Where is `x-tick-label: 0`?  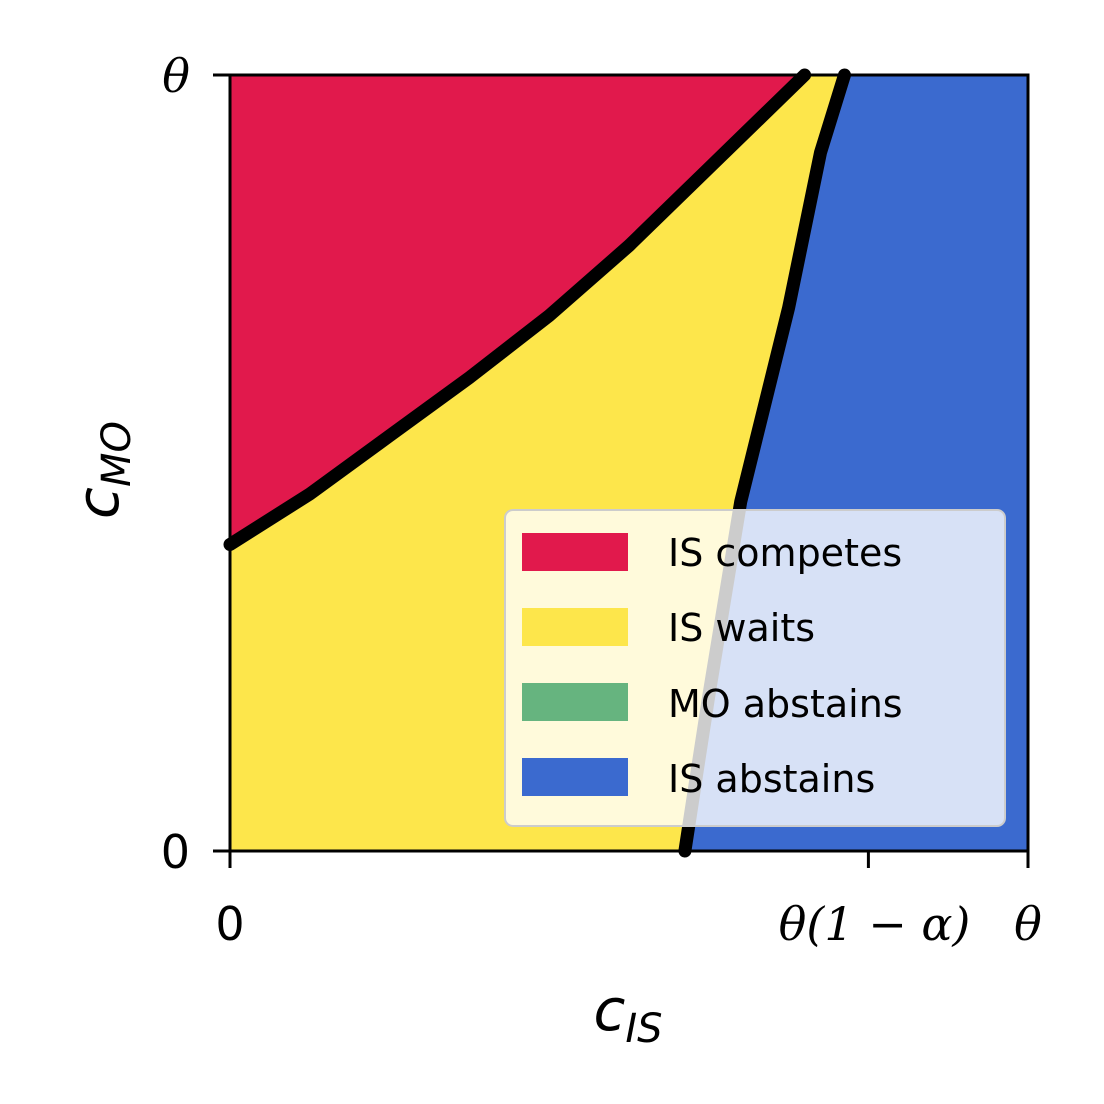
x-tick-label: 0 is located at coordinates (229, 924).